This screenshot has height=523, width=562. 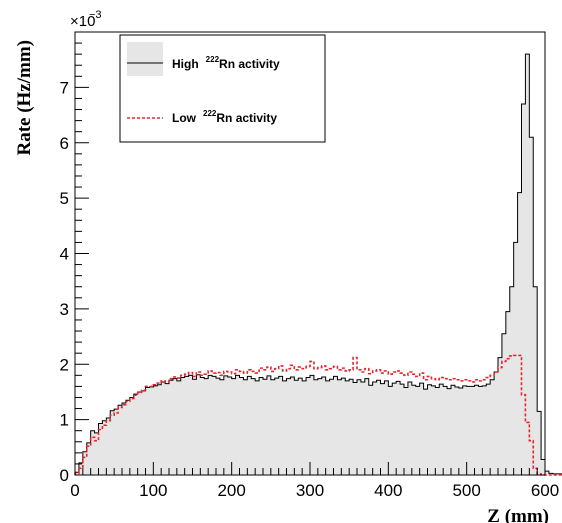 I want to click on legend-label-low-sup: 222, so click(x=210, y=113).